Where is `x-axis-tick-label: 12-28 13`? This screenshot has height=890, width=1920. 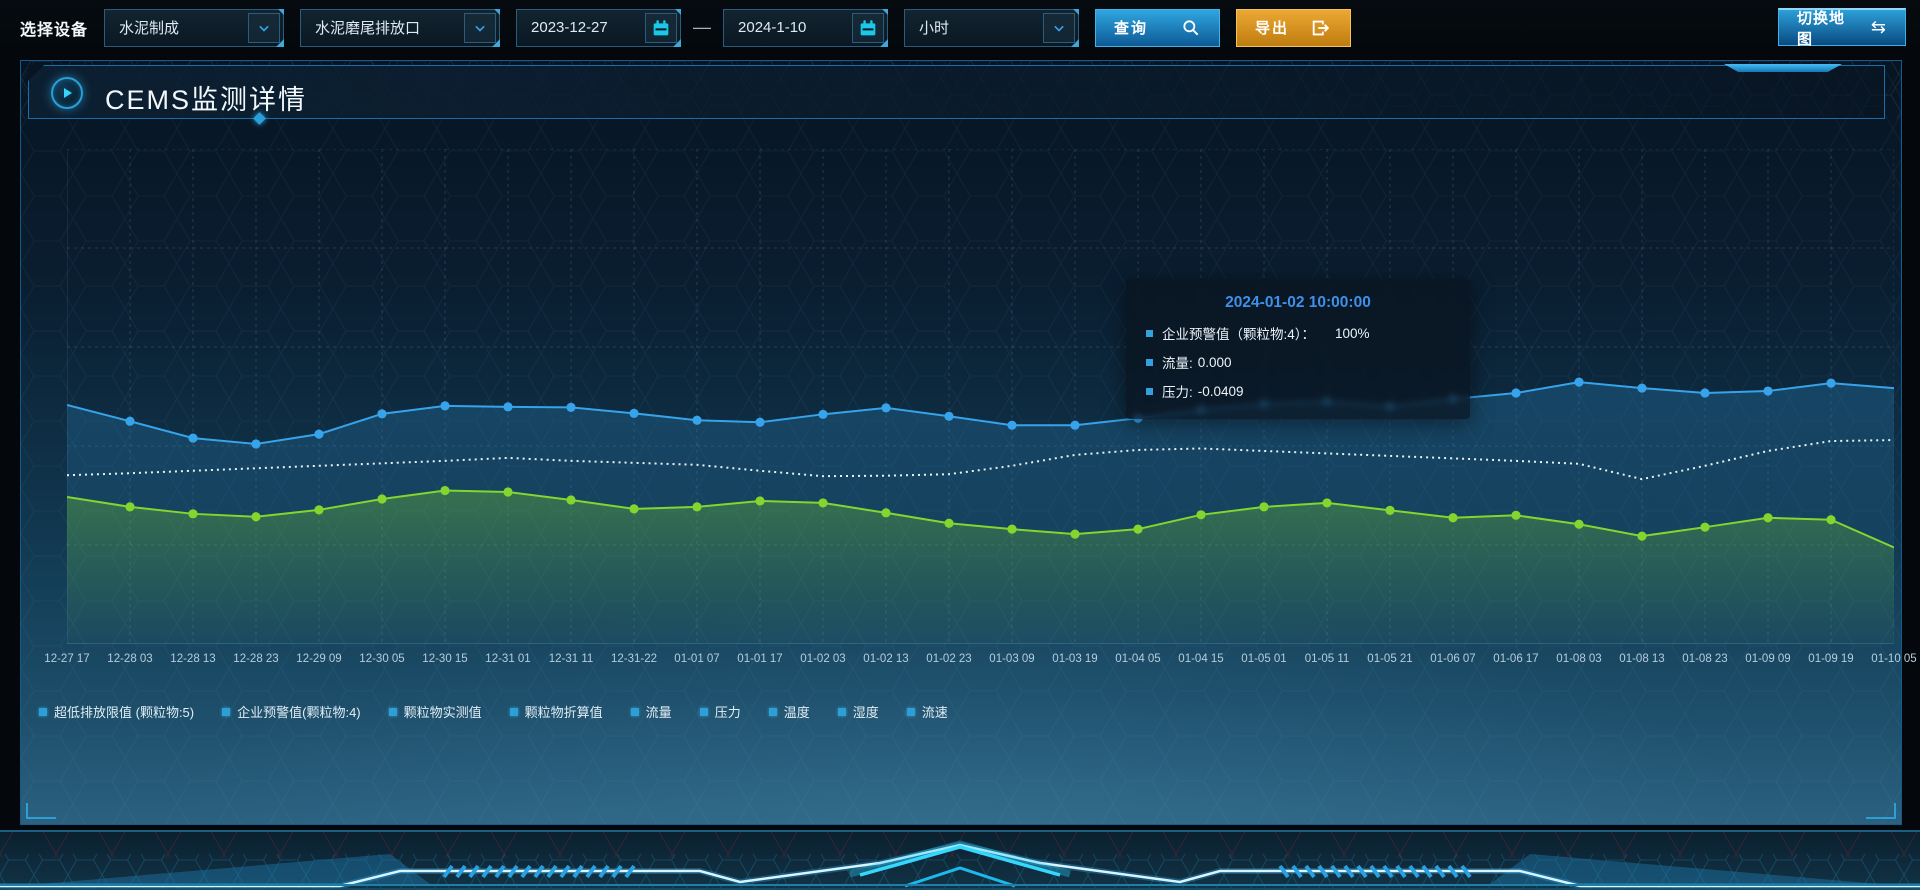 x-axis-tick-label: 12-28 13 is located at coordinates (193, 659).